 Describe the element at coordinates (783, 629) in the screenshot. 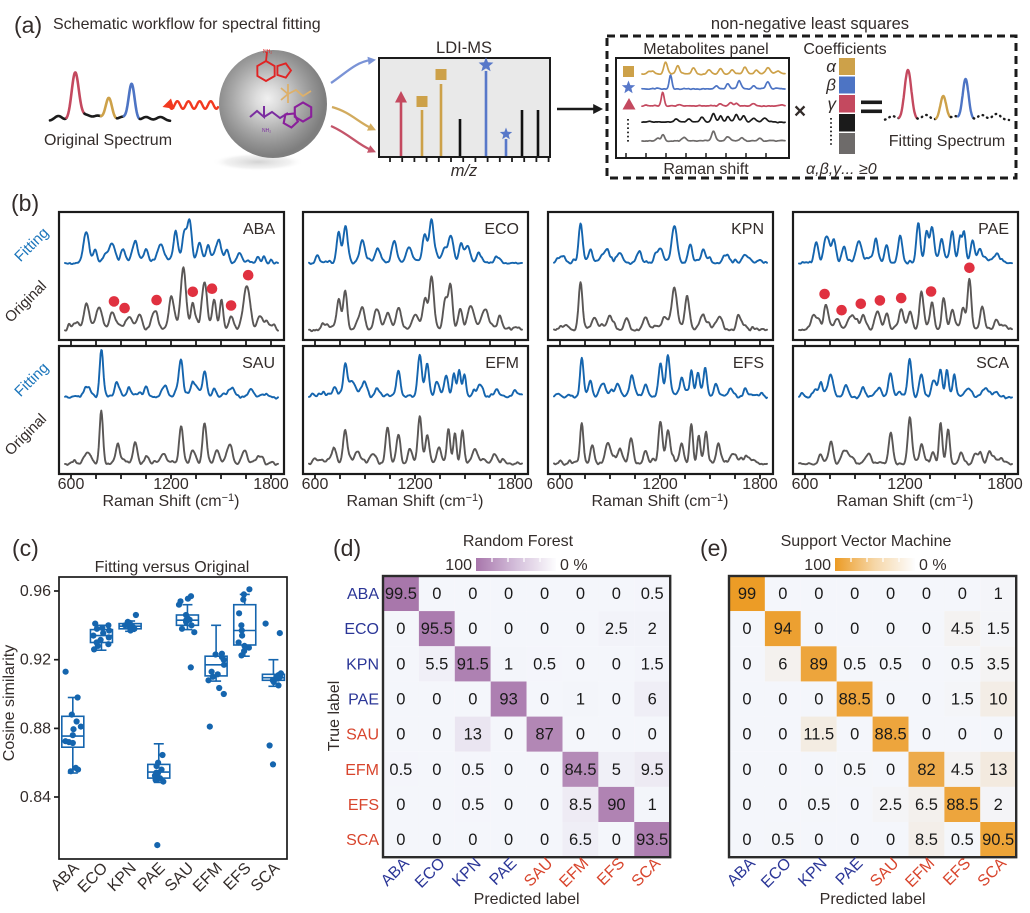

I see `svg-text: 94` at that location.